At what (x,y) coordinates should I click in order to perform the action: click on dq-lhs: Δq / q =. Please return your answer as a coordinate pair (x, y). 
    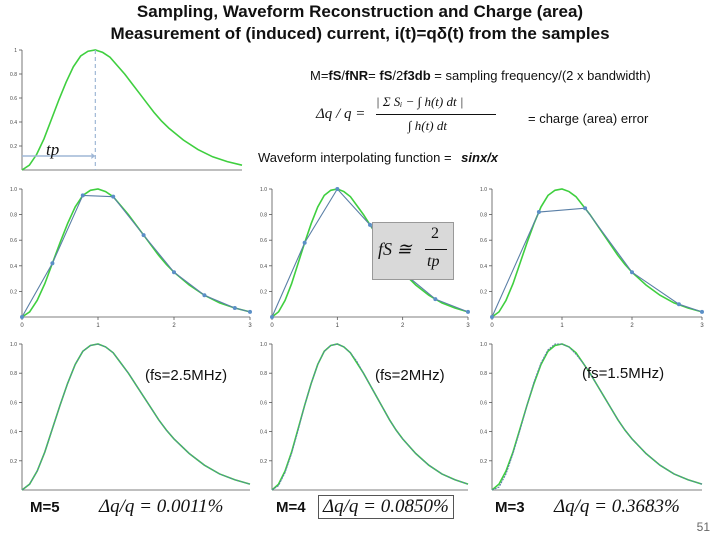
    Looking at the image, I should click on (341, 114).